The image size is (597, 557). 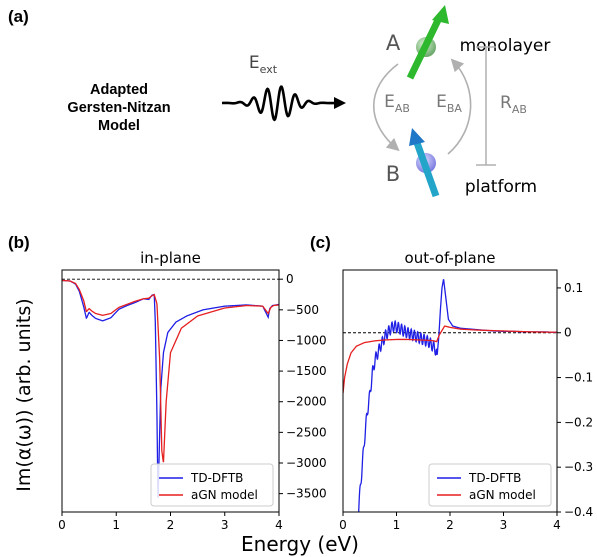 I want to click on model-title: Adapted Gersten-Nitzan Model, so click(x=118, y=108).